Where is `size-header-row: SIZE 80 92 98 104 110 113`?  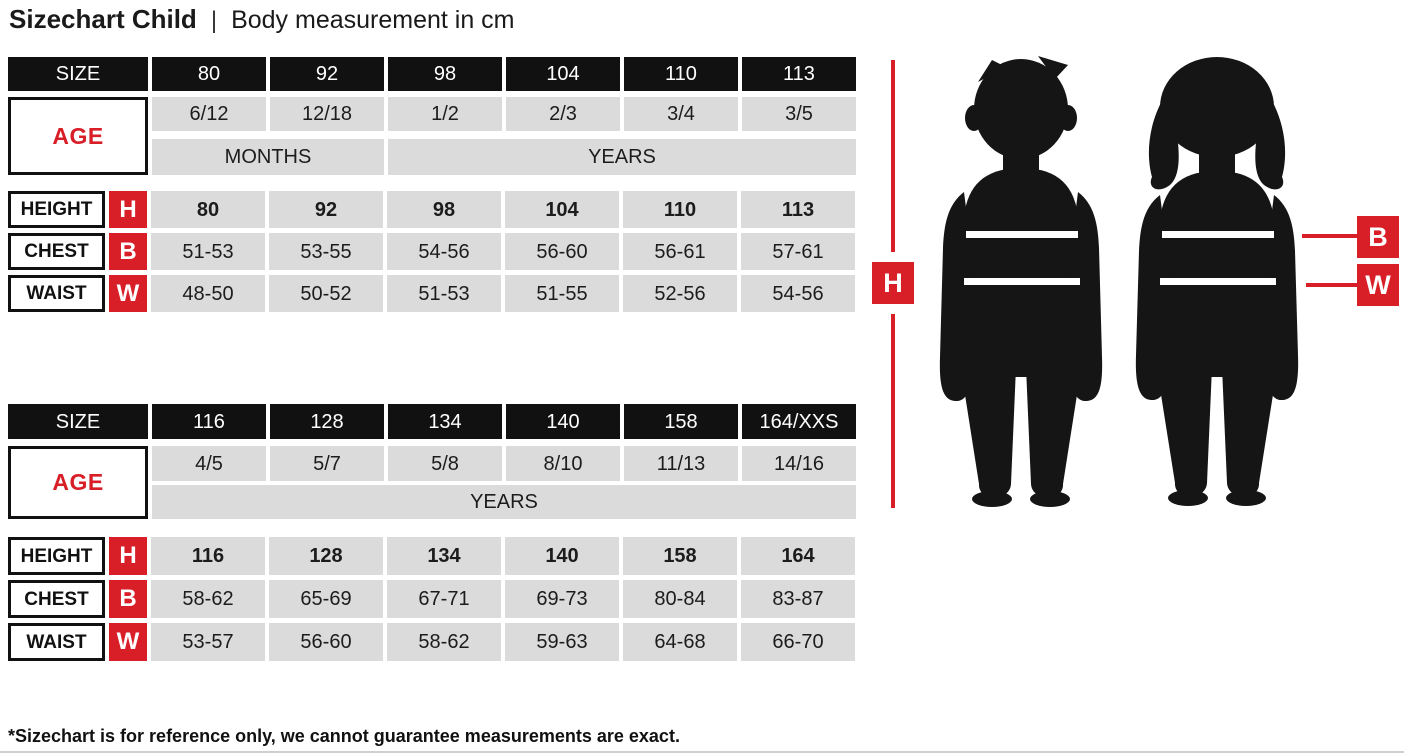
size-header-row: SIZE 80 92 98 104 110 113 is located at coordinates (432, 74).